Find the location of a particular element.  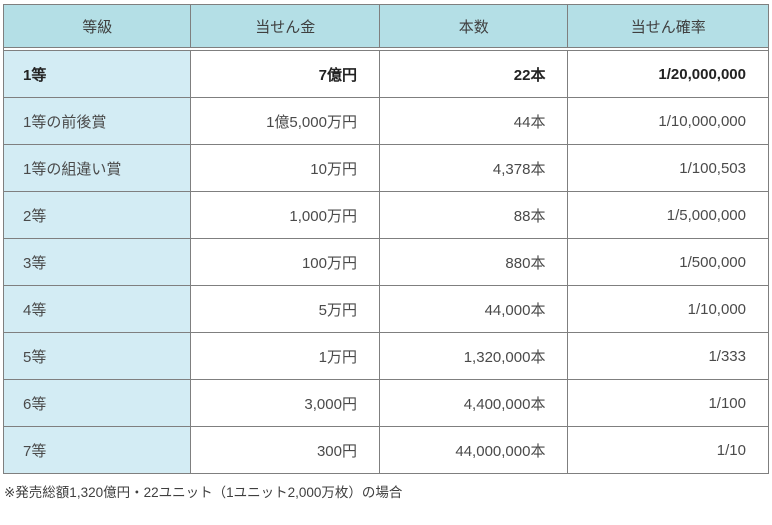

count-cell: 44,000,000本 is located at coordinates (474, 450).